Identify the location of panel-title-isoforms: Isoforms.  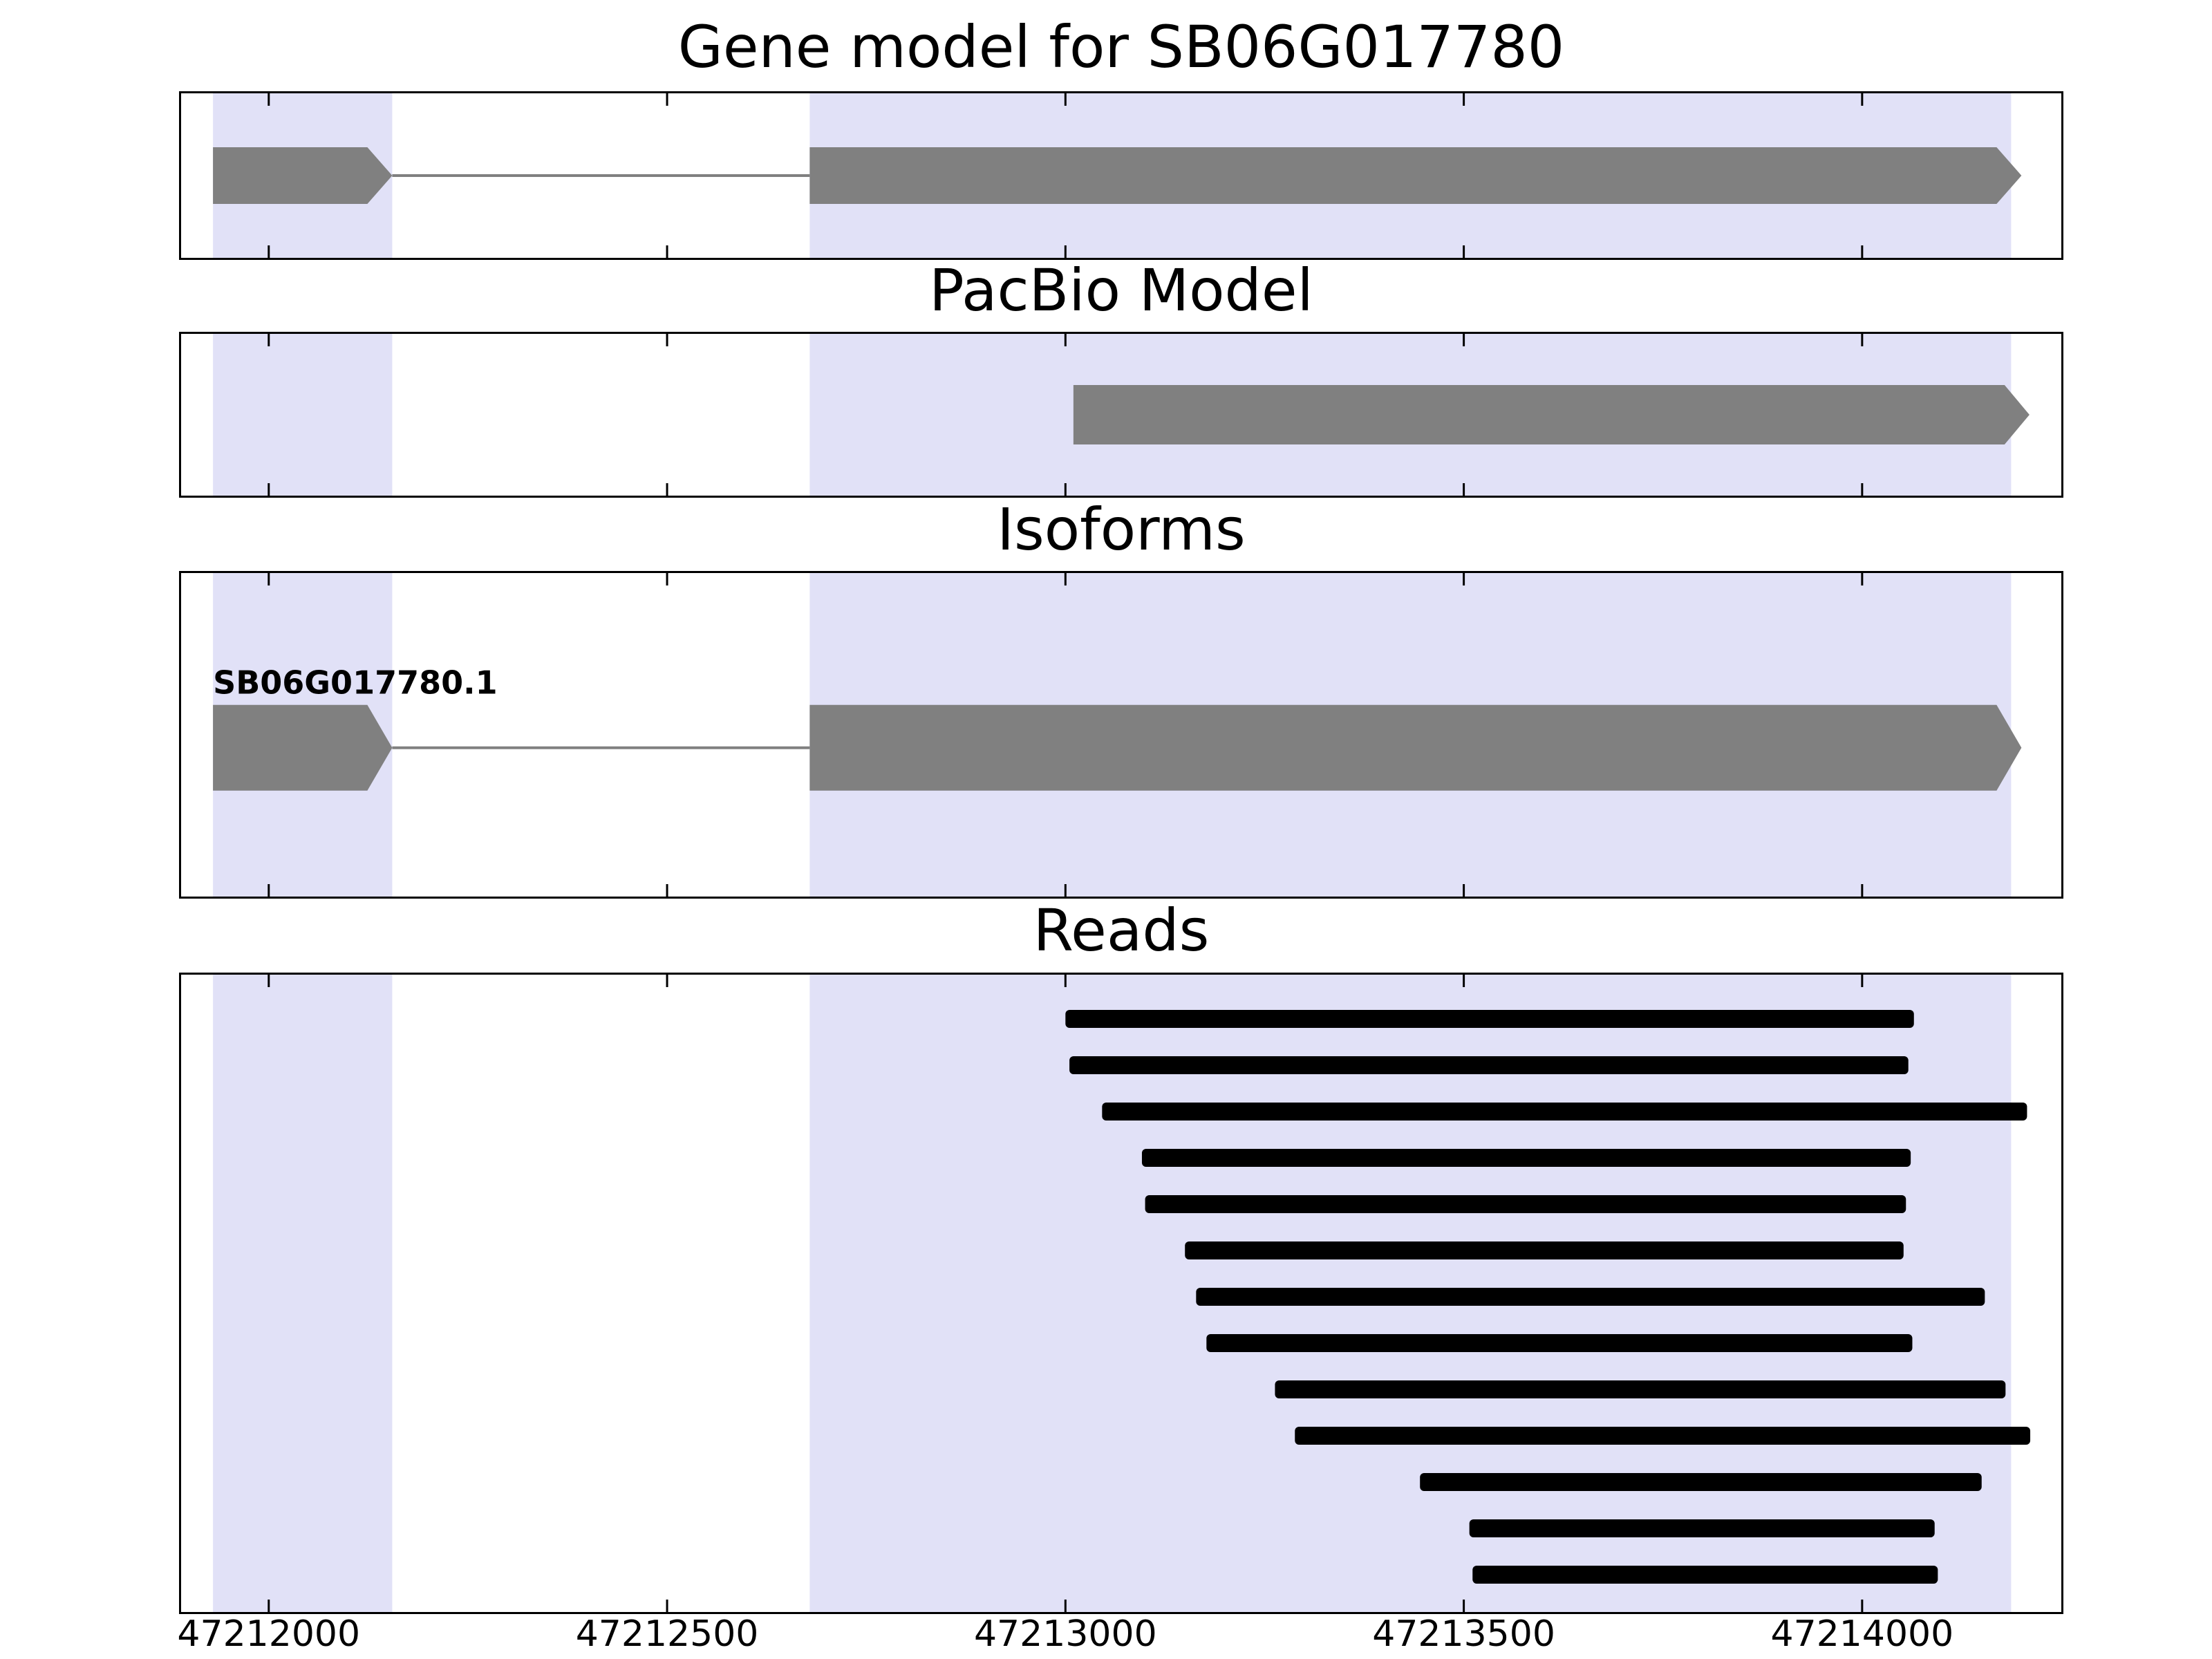
(1121, 529).